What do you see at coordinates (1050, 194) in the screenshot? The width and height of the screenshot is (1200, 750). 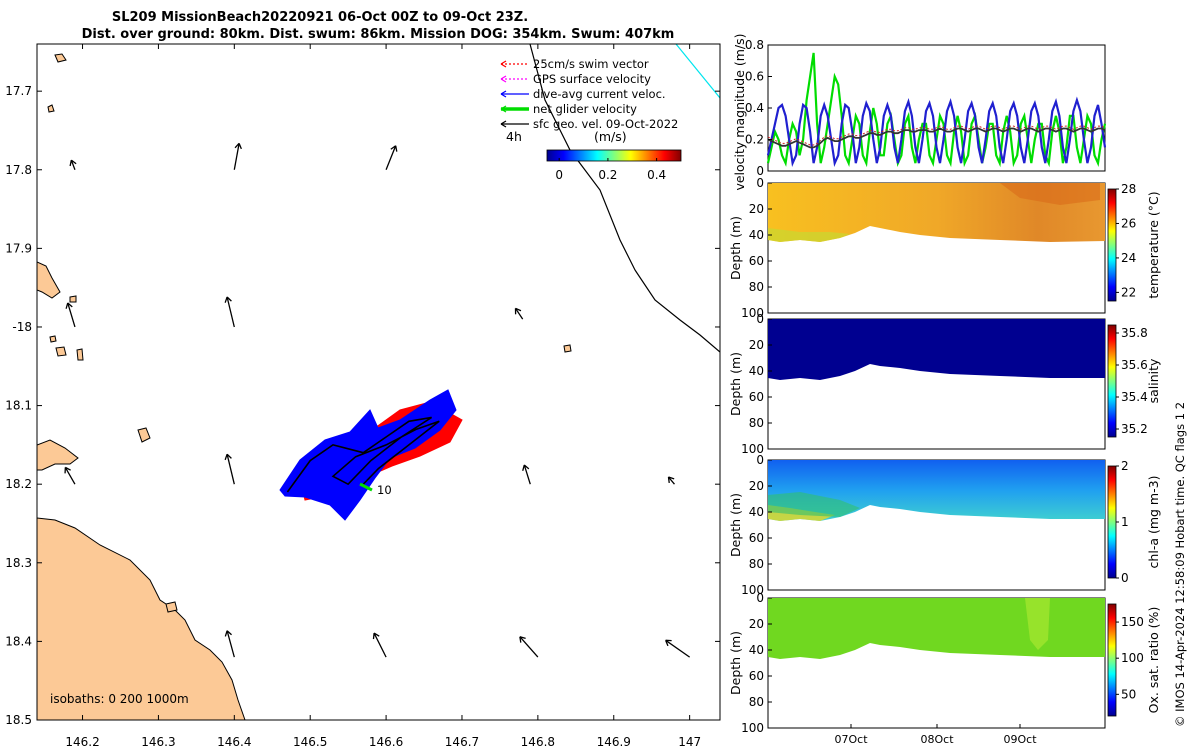 I see `temperature-hot-patch` at bounding box center [1050, 194].